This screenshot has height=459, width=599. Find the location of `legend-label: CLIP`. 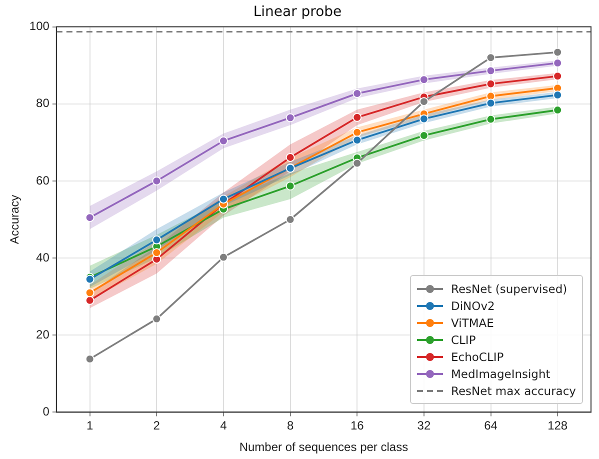

legend-label: CLIP is located at coordinates (463, 339).